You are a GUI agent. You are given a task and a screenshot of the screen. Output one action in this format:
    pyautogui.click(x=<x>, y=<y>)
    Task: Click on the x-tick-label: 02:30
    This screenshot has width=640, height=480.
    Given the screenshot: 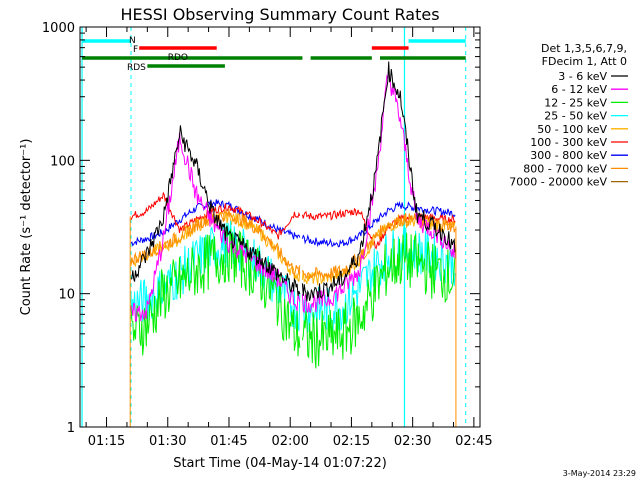 What is the action you would take?
    pyautogui.click(x=412, y=441)
    